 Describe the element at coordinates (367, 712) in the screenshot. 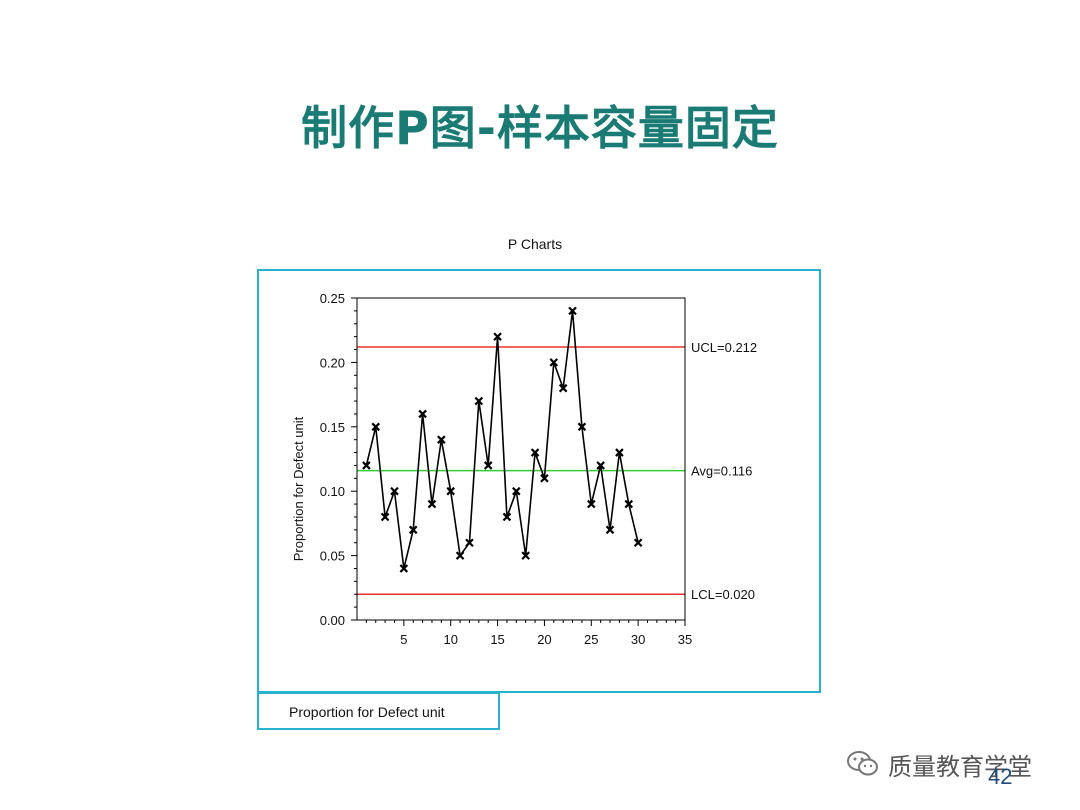

I see `legend-label: Proportion for Defect unit` at that location.